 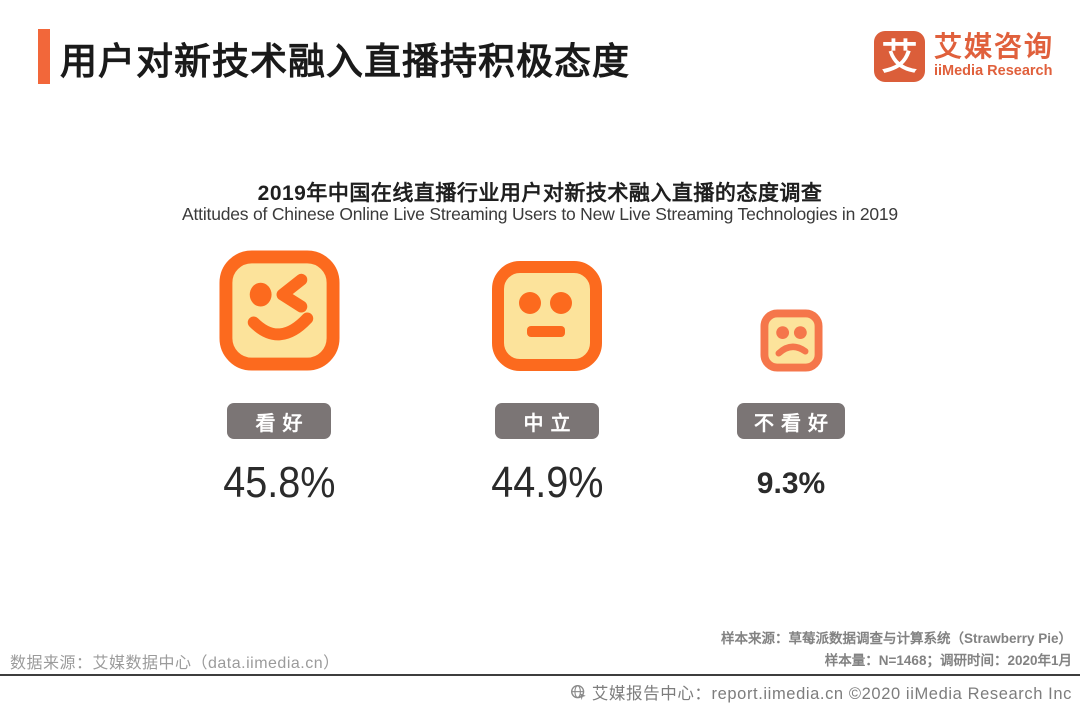 I want to click on winking-face-svg, so click(x=279, y=310).